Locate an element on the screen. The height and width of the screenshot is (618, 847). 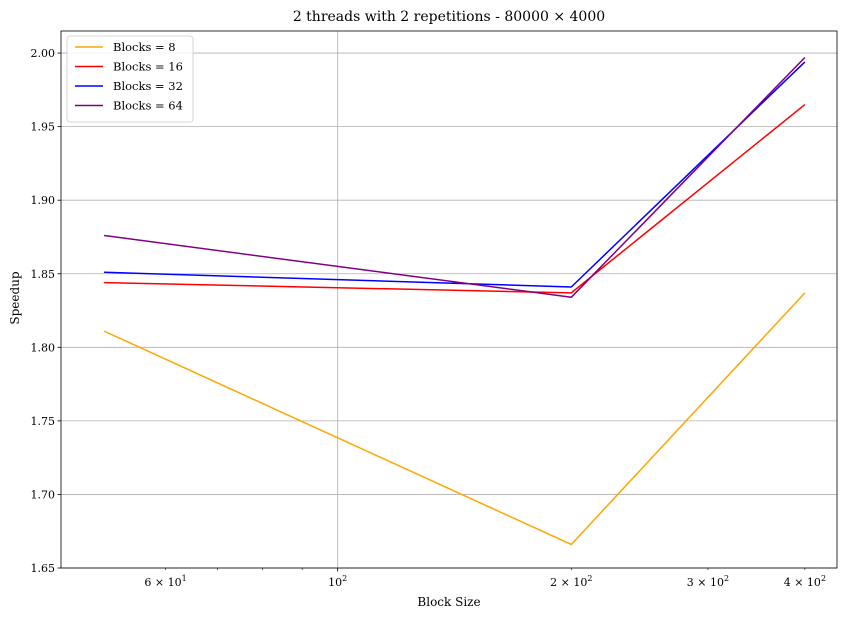
y-tick-label: 1.80 is located at coordinates (43, 347).